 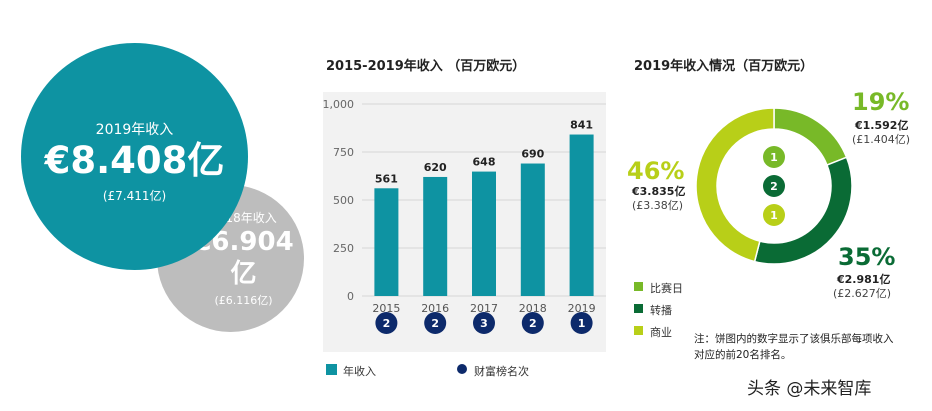 I want to click on y-tick-label: 1,000, so click(x=339, y=104).